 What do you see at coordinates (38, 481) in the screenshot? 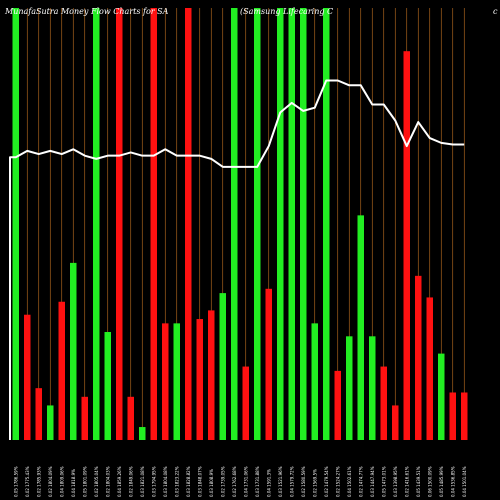
I see `x-tick-label: 0.02 1785.93%` at bounding box center [38, 481].